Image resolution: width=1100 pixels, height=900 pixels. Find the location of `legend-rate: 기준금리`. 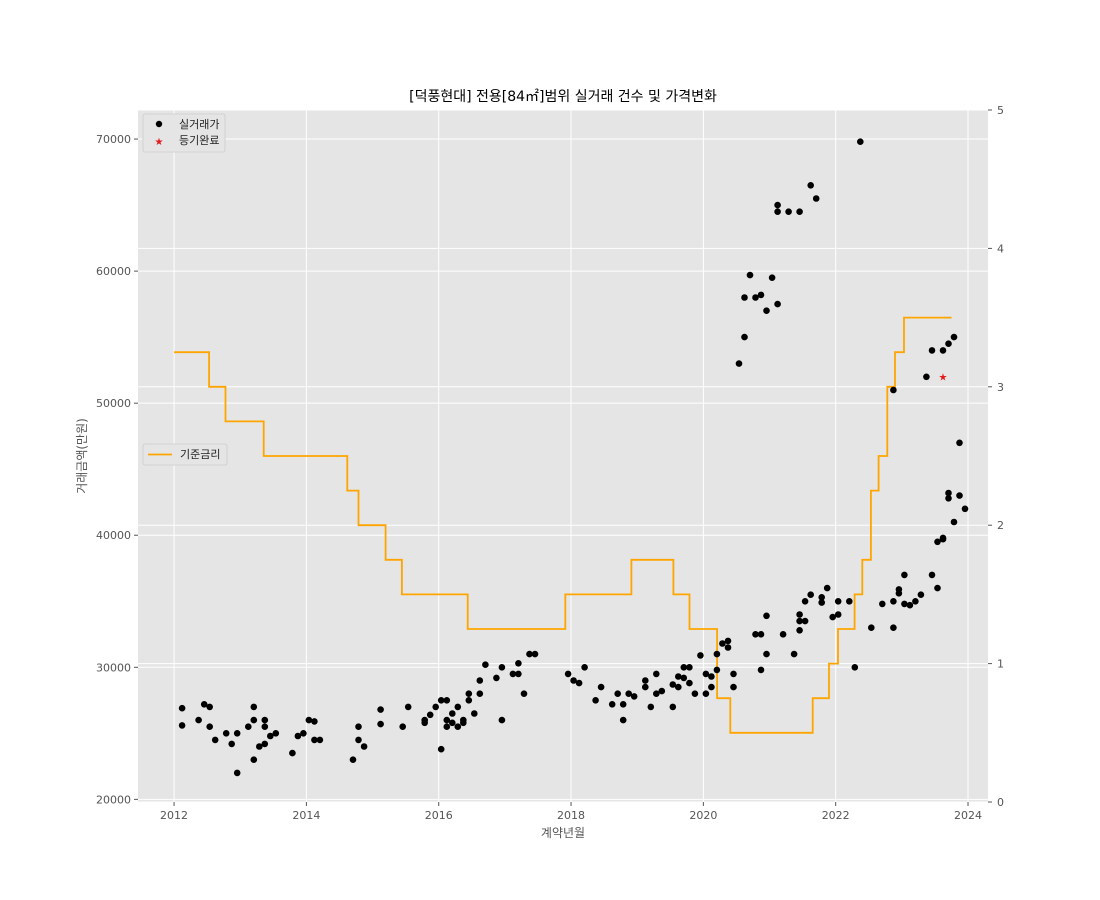

legend-rate: 기준금리 is located at coordinates (185, 454).